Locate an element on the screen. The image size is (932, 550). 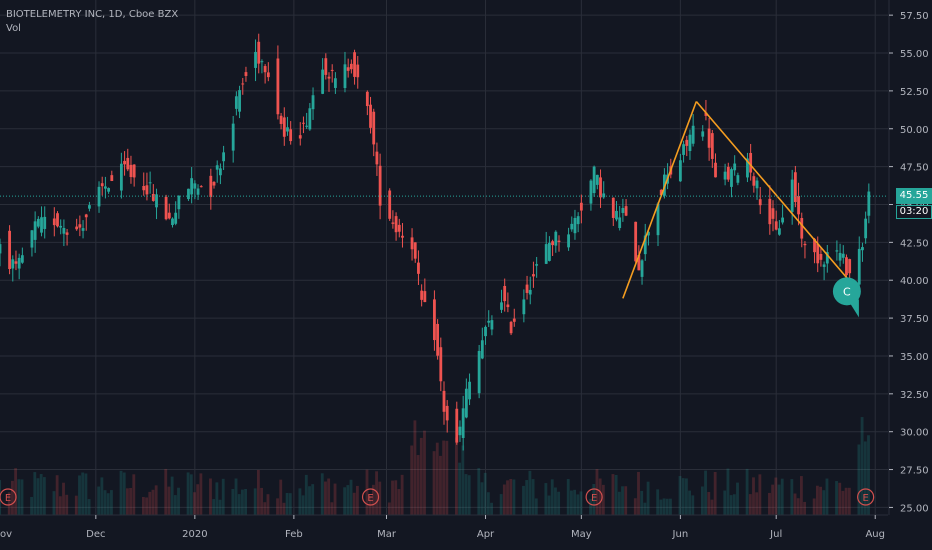
price-tick-label: 52.50 is located at coordinates (914, 92).